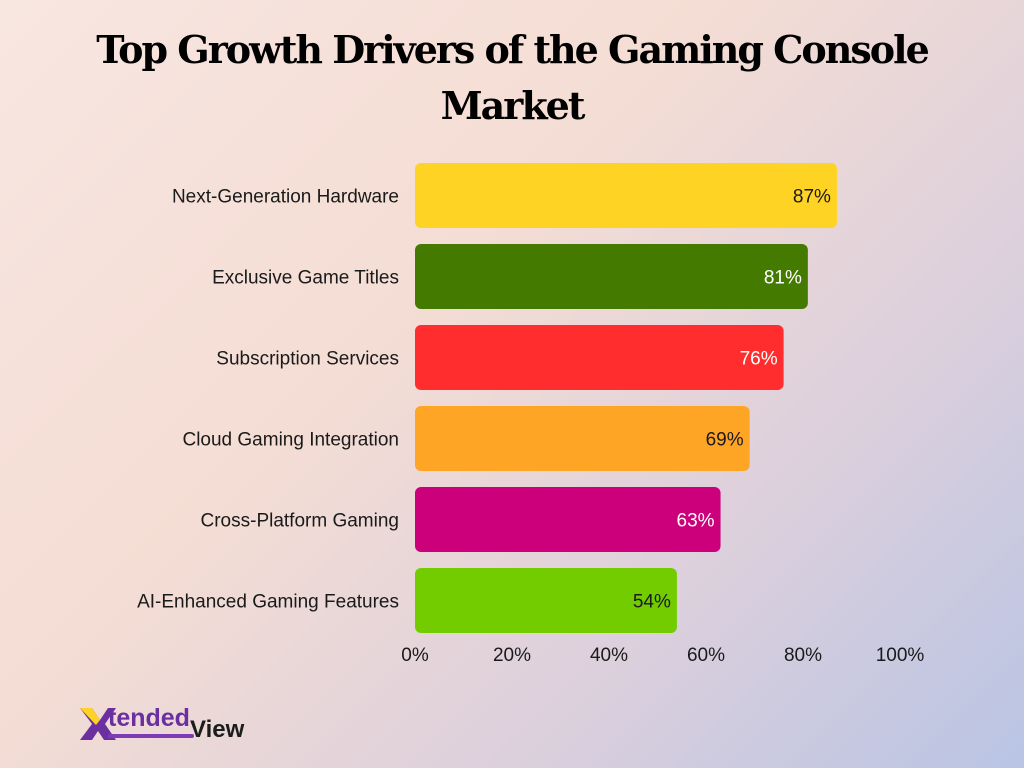  I want to click on category-label-5: AI-Enhanced Gaming Features, so click(268, 602).